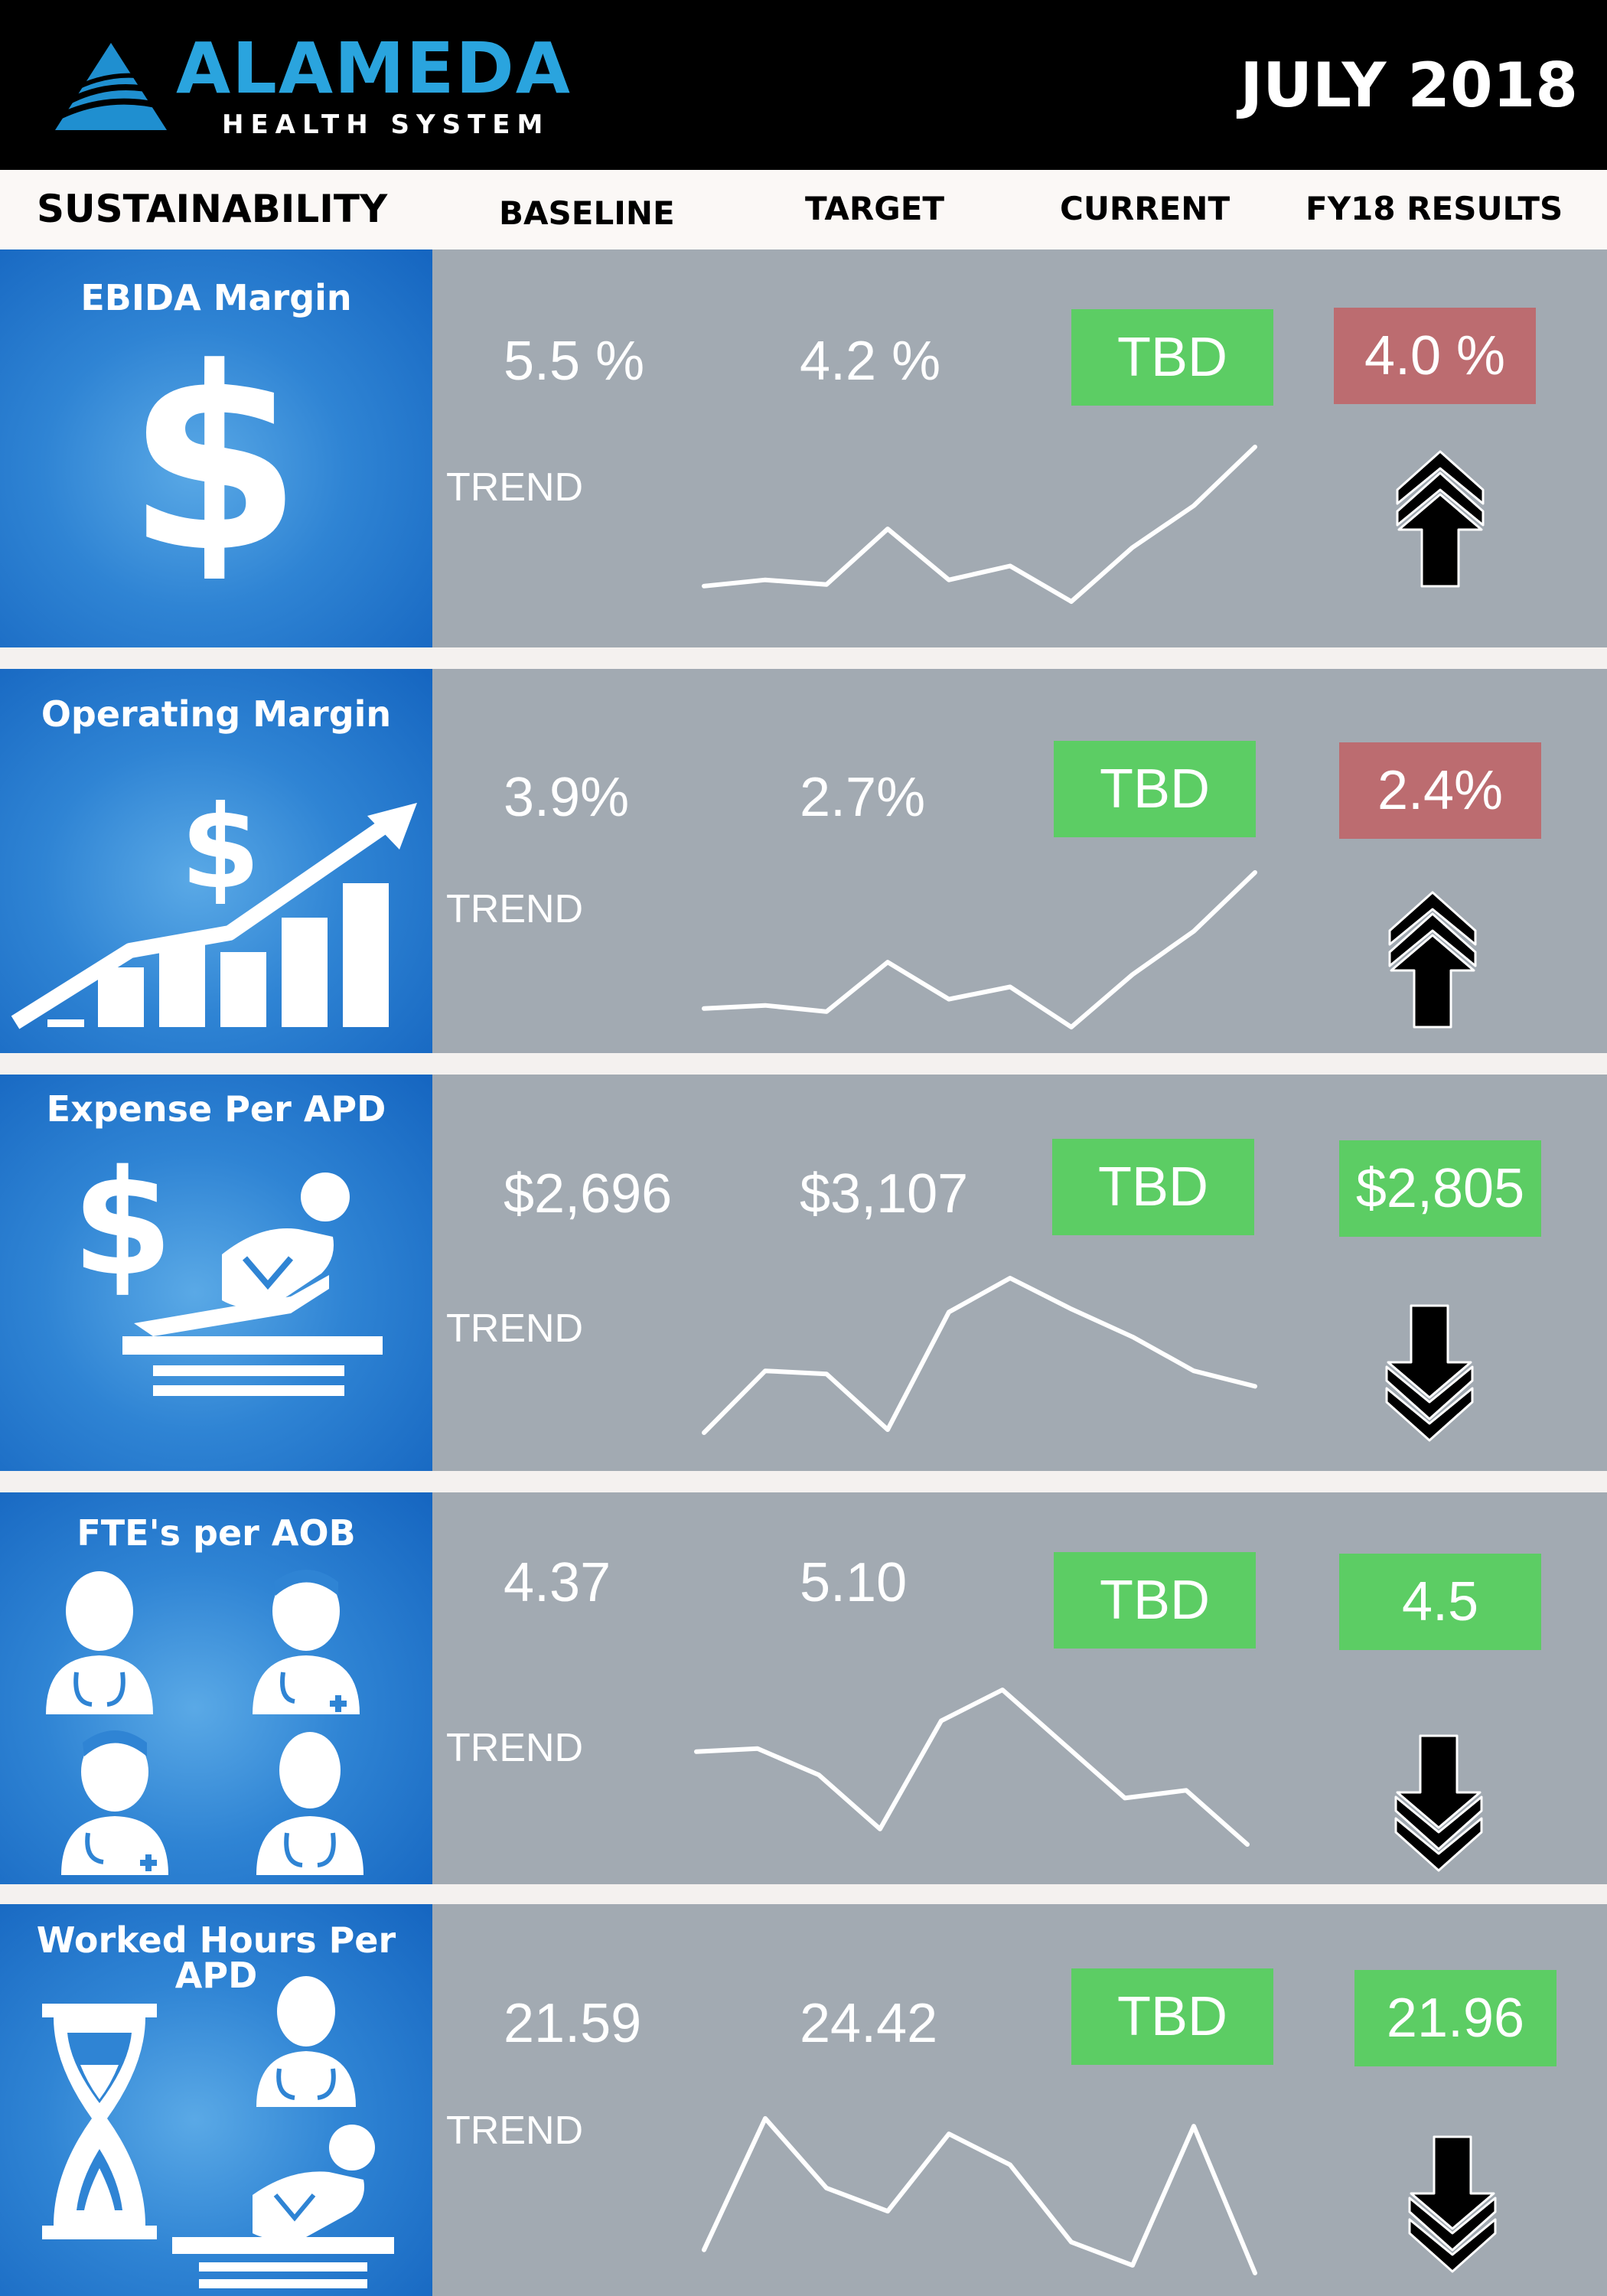  Describe the element at coordinates (863, 797) in the screenshot. I see `target-value: 2.7%` at that location.